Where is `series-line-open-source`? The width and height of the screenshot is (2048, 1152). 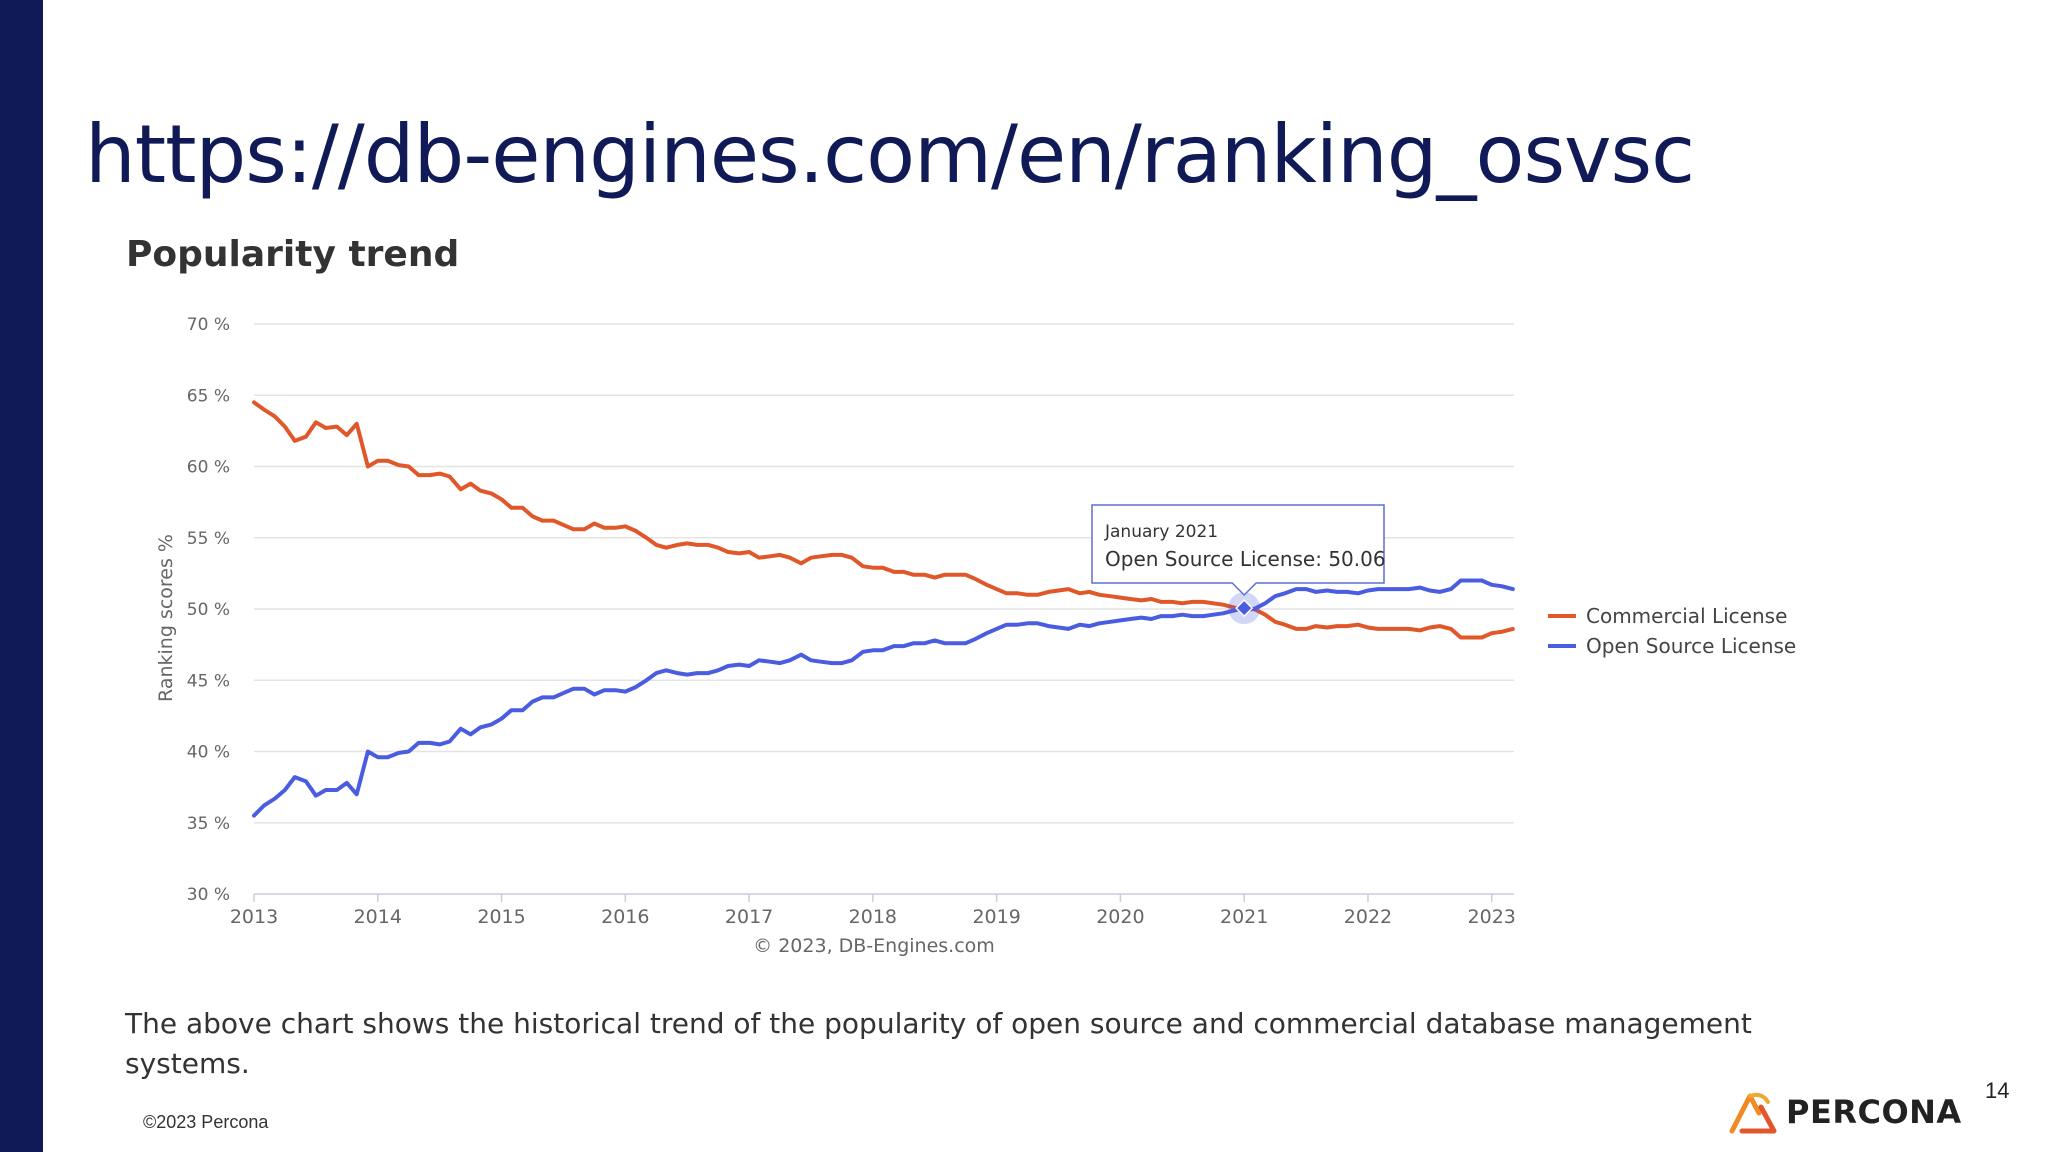
series-line-open-source is located at coordinates (883, 698).